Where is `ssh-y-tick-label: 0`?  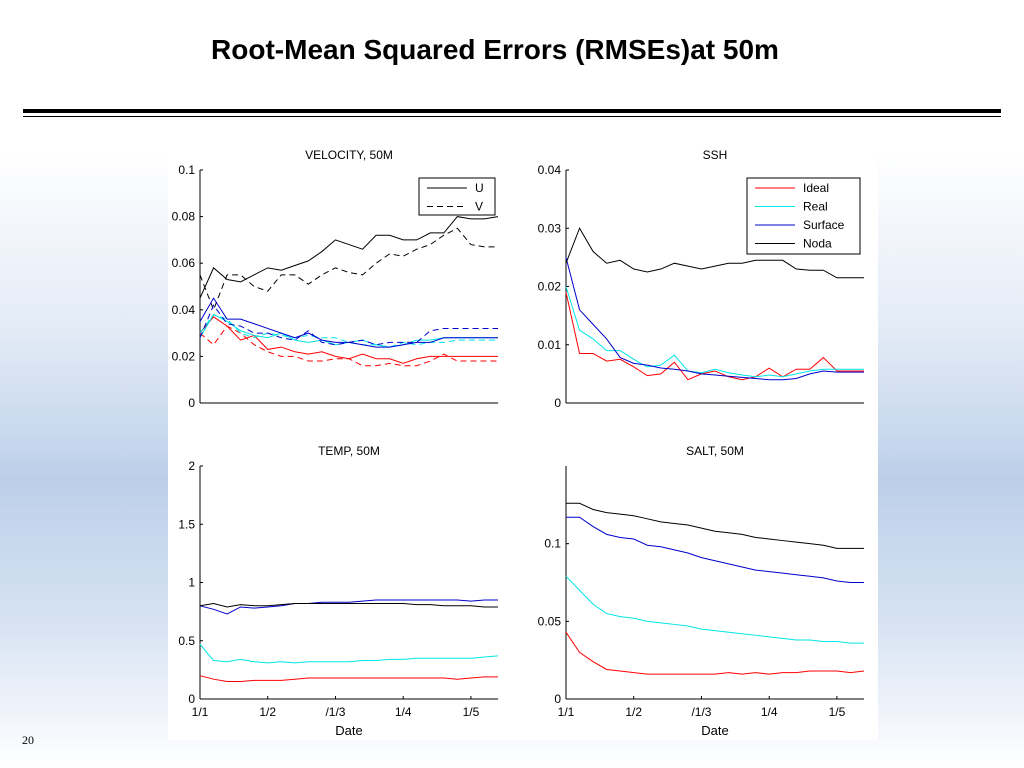 ssh-y-tick-label: 0 is located at coordinates (557, 403).